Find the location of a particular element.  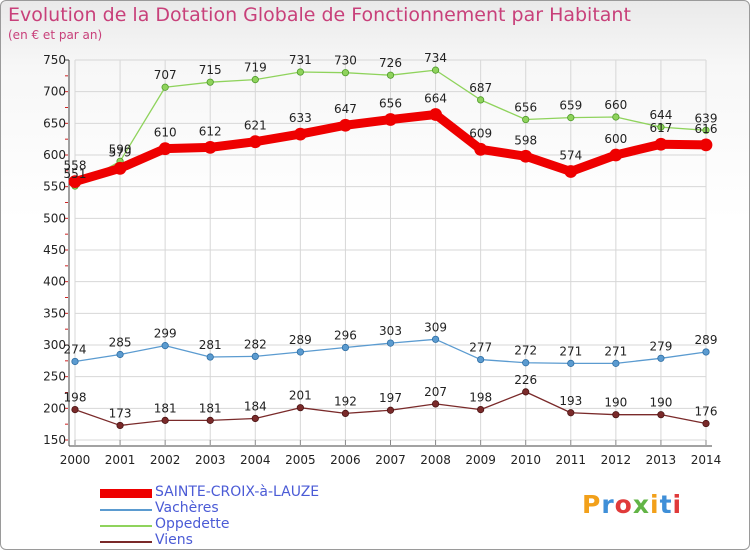

point-s3-2005 is located at coordinates (300, 408).